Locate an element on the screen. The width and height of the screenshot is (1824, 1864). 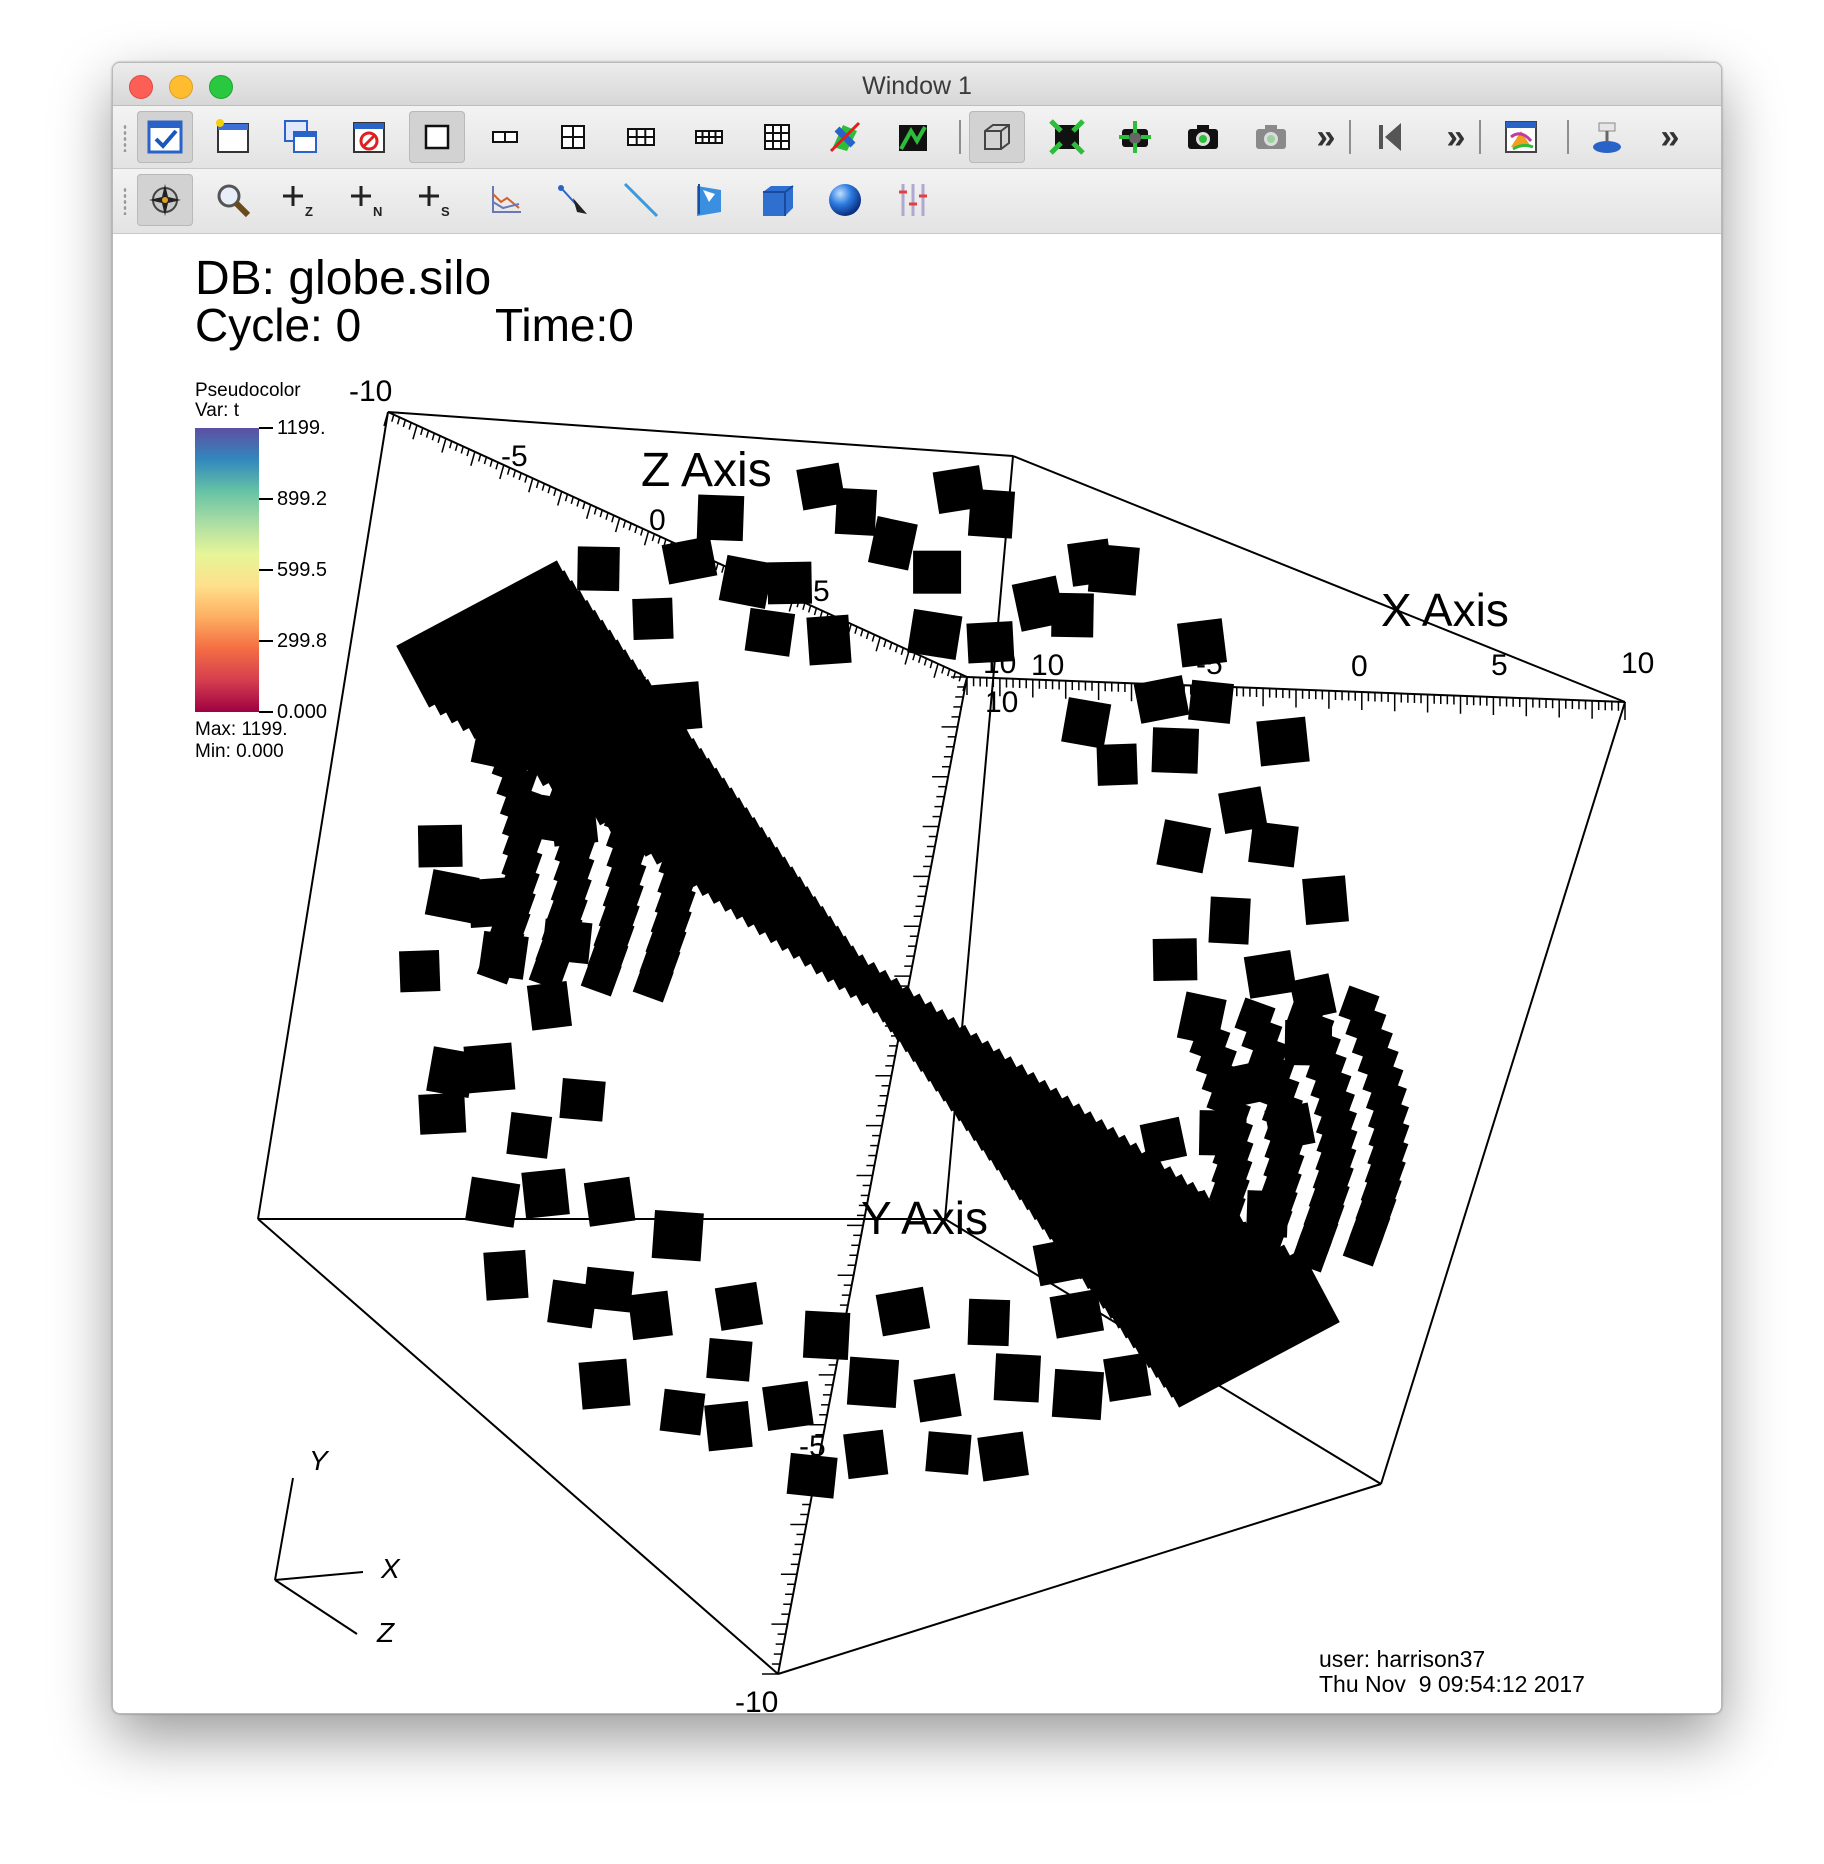
colorbar-tick-label: 899.2 is located at coordinates (302, 499).